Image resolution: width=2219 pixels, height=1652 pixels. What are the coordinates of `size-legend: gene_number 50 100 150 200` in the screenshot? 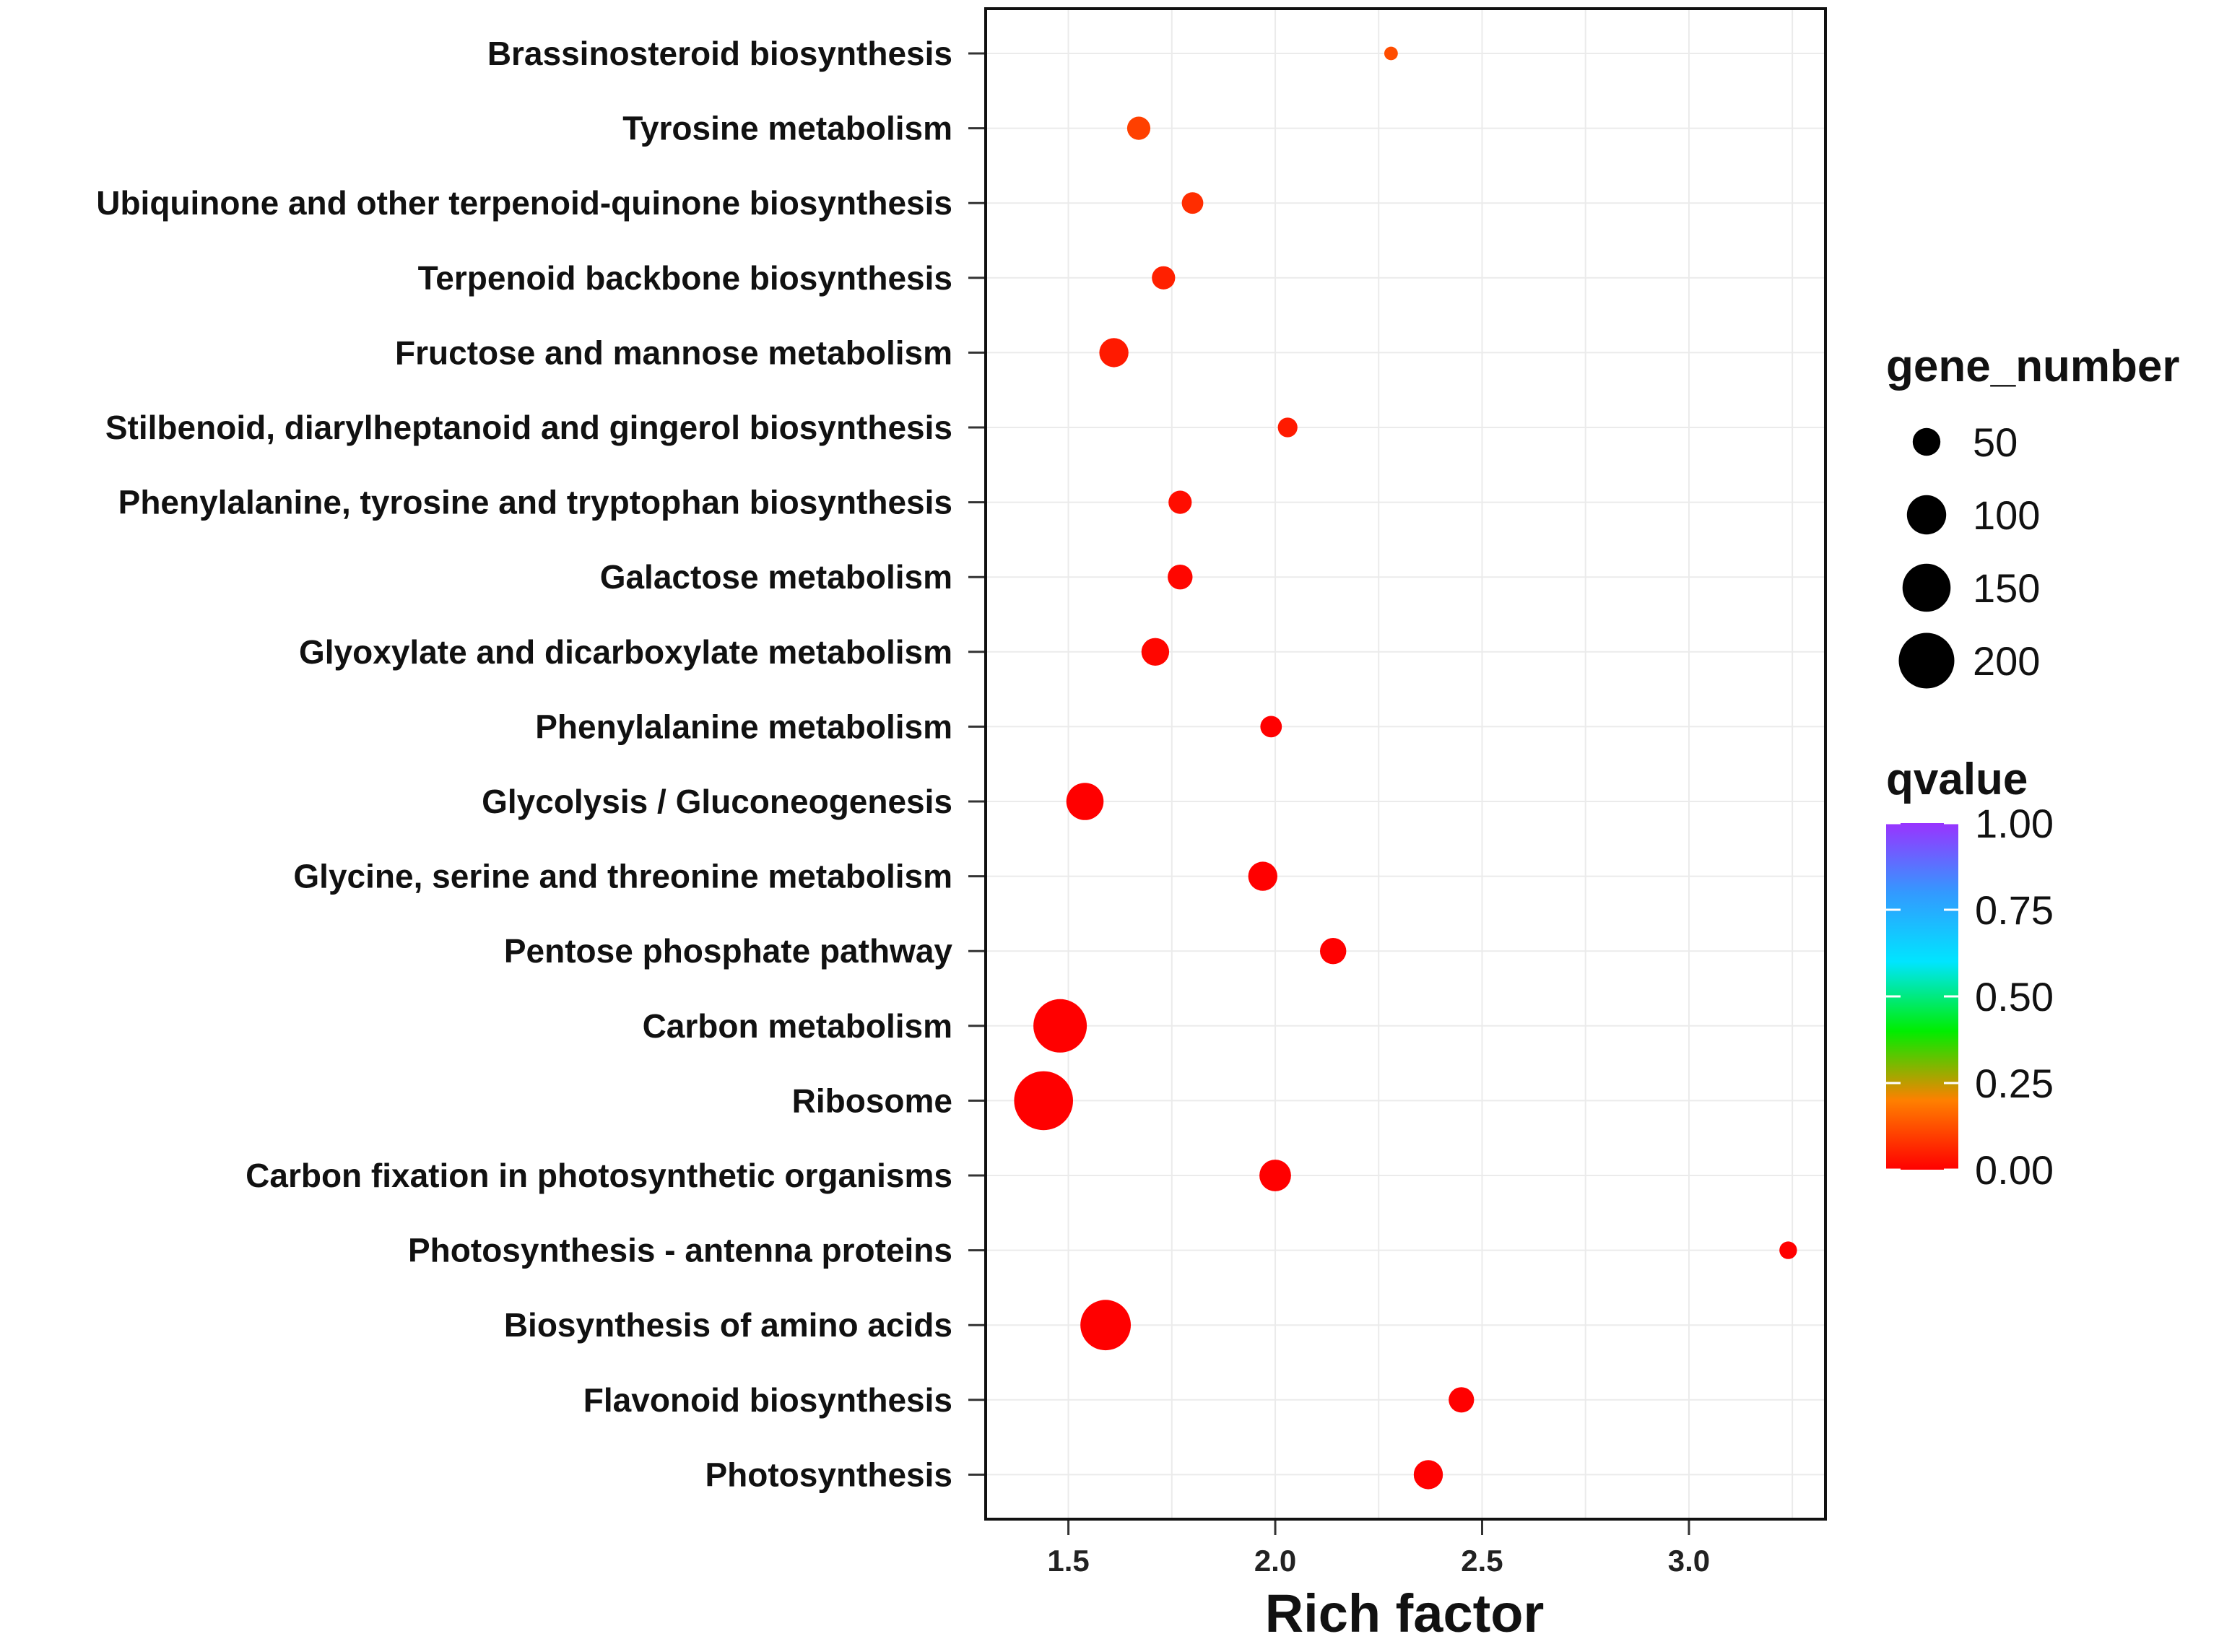 It's located at (2033, 515).